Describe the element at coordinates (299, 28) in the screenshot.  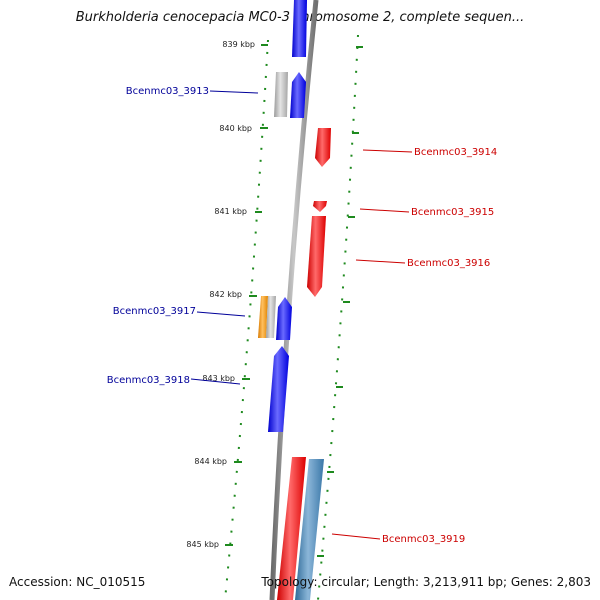
I see `gene-blue-top` at that location.